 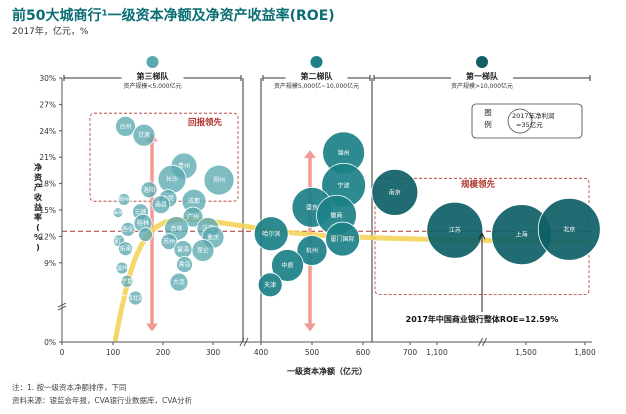 I want to click on bubble-label: 杭州, so click(x=312, y=250).